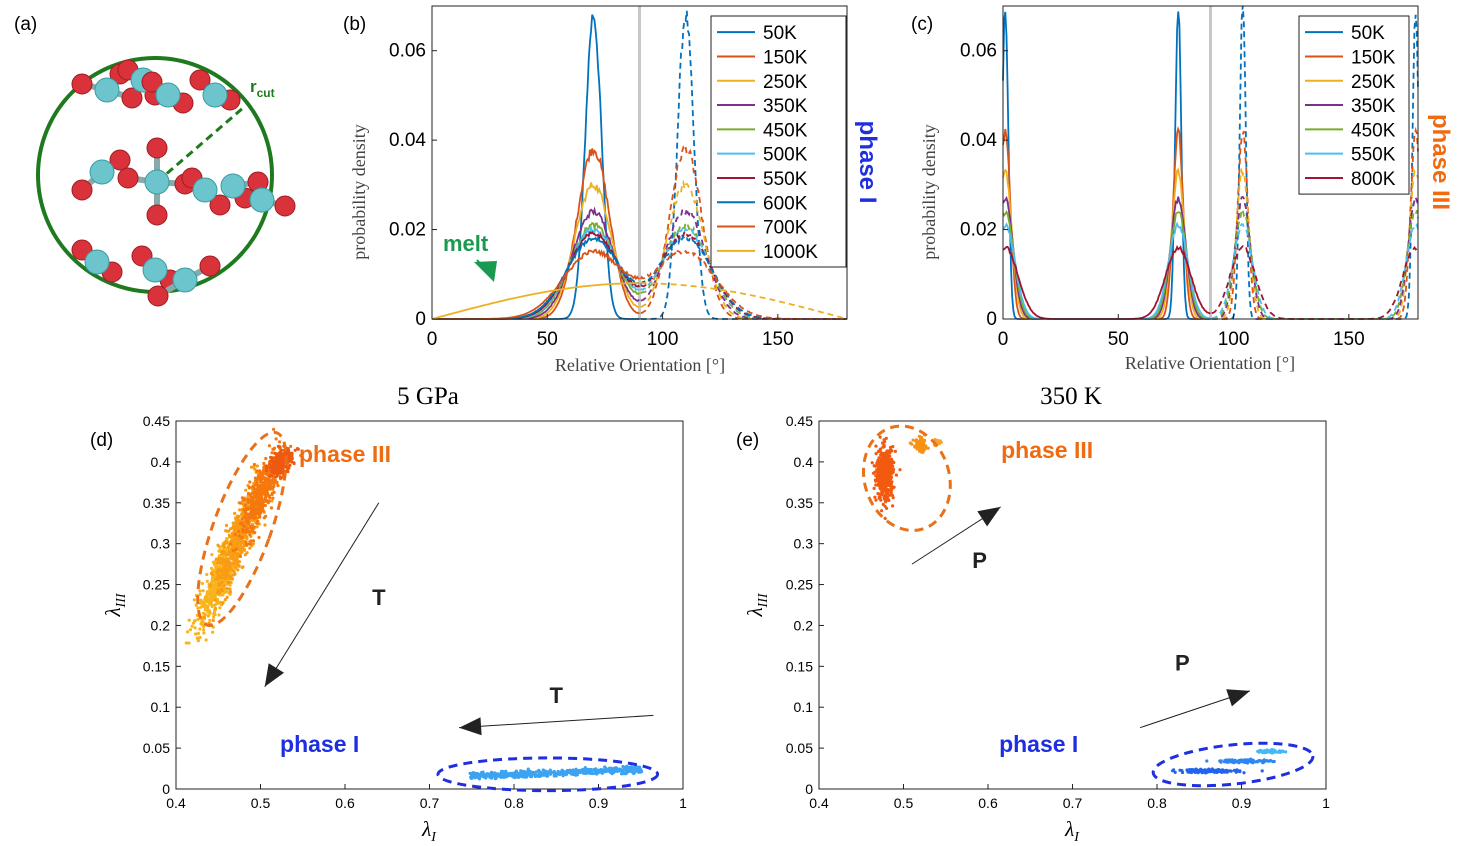  I want to click on d-overlay: phase III phase I T T, so click(428, 611).